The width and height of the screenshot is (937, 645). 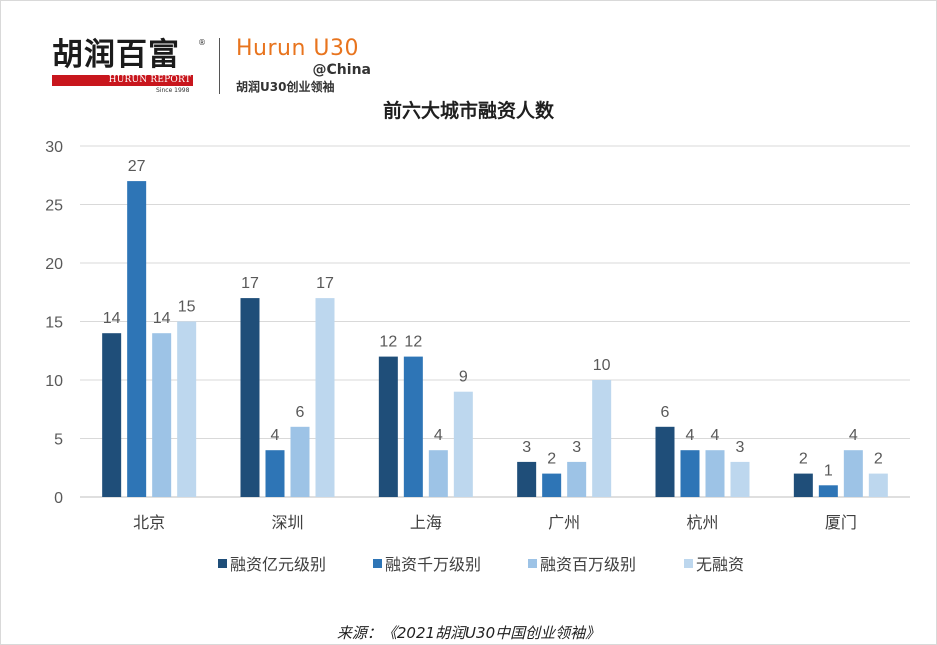 What do you see at coordinates (702, 522) in the screenshot?
I see `x-tick-label: 杭州` at bounding box center [702, 522].